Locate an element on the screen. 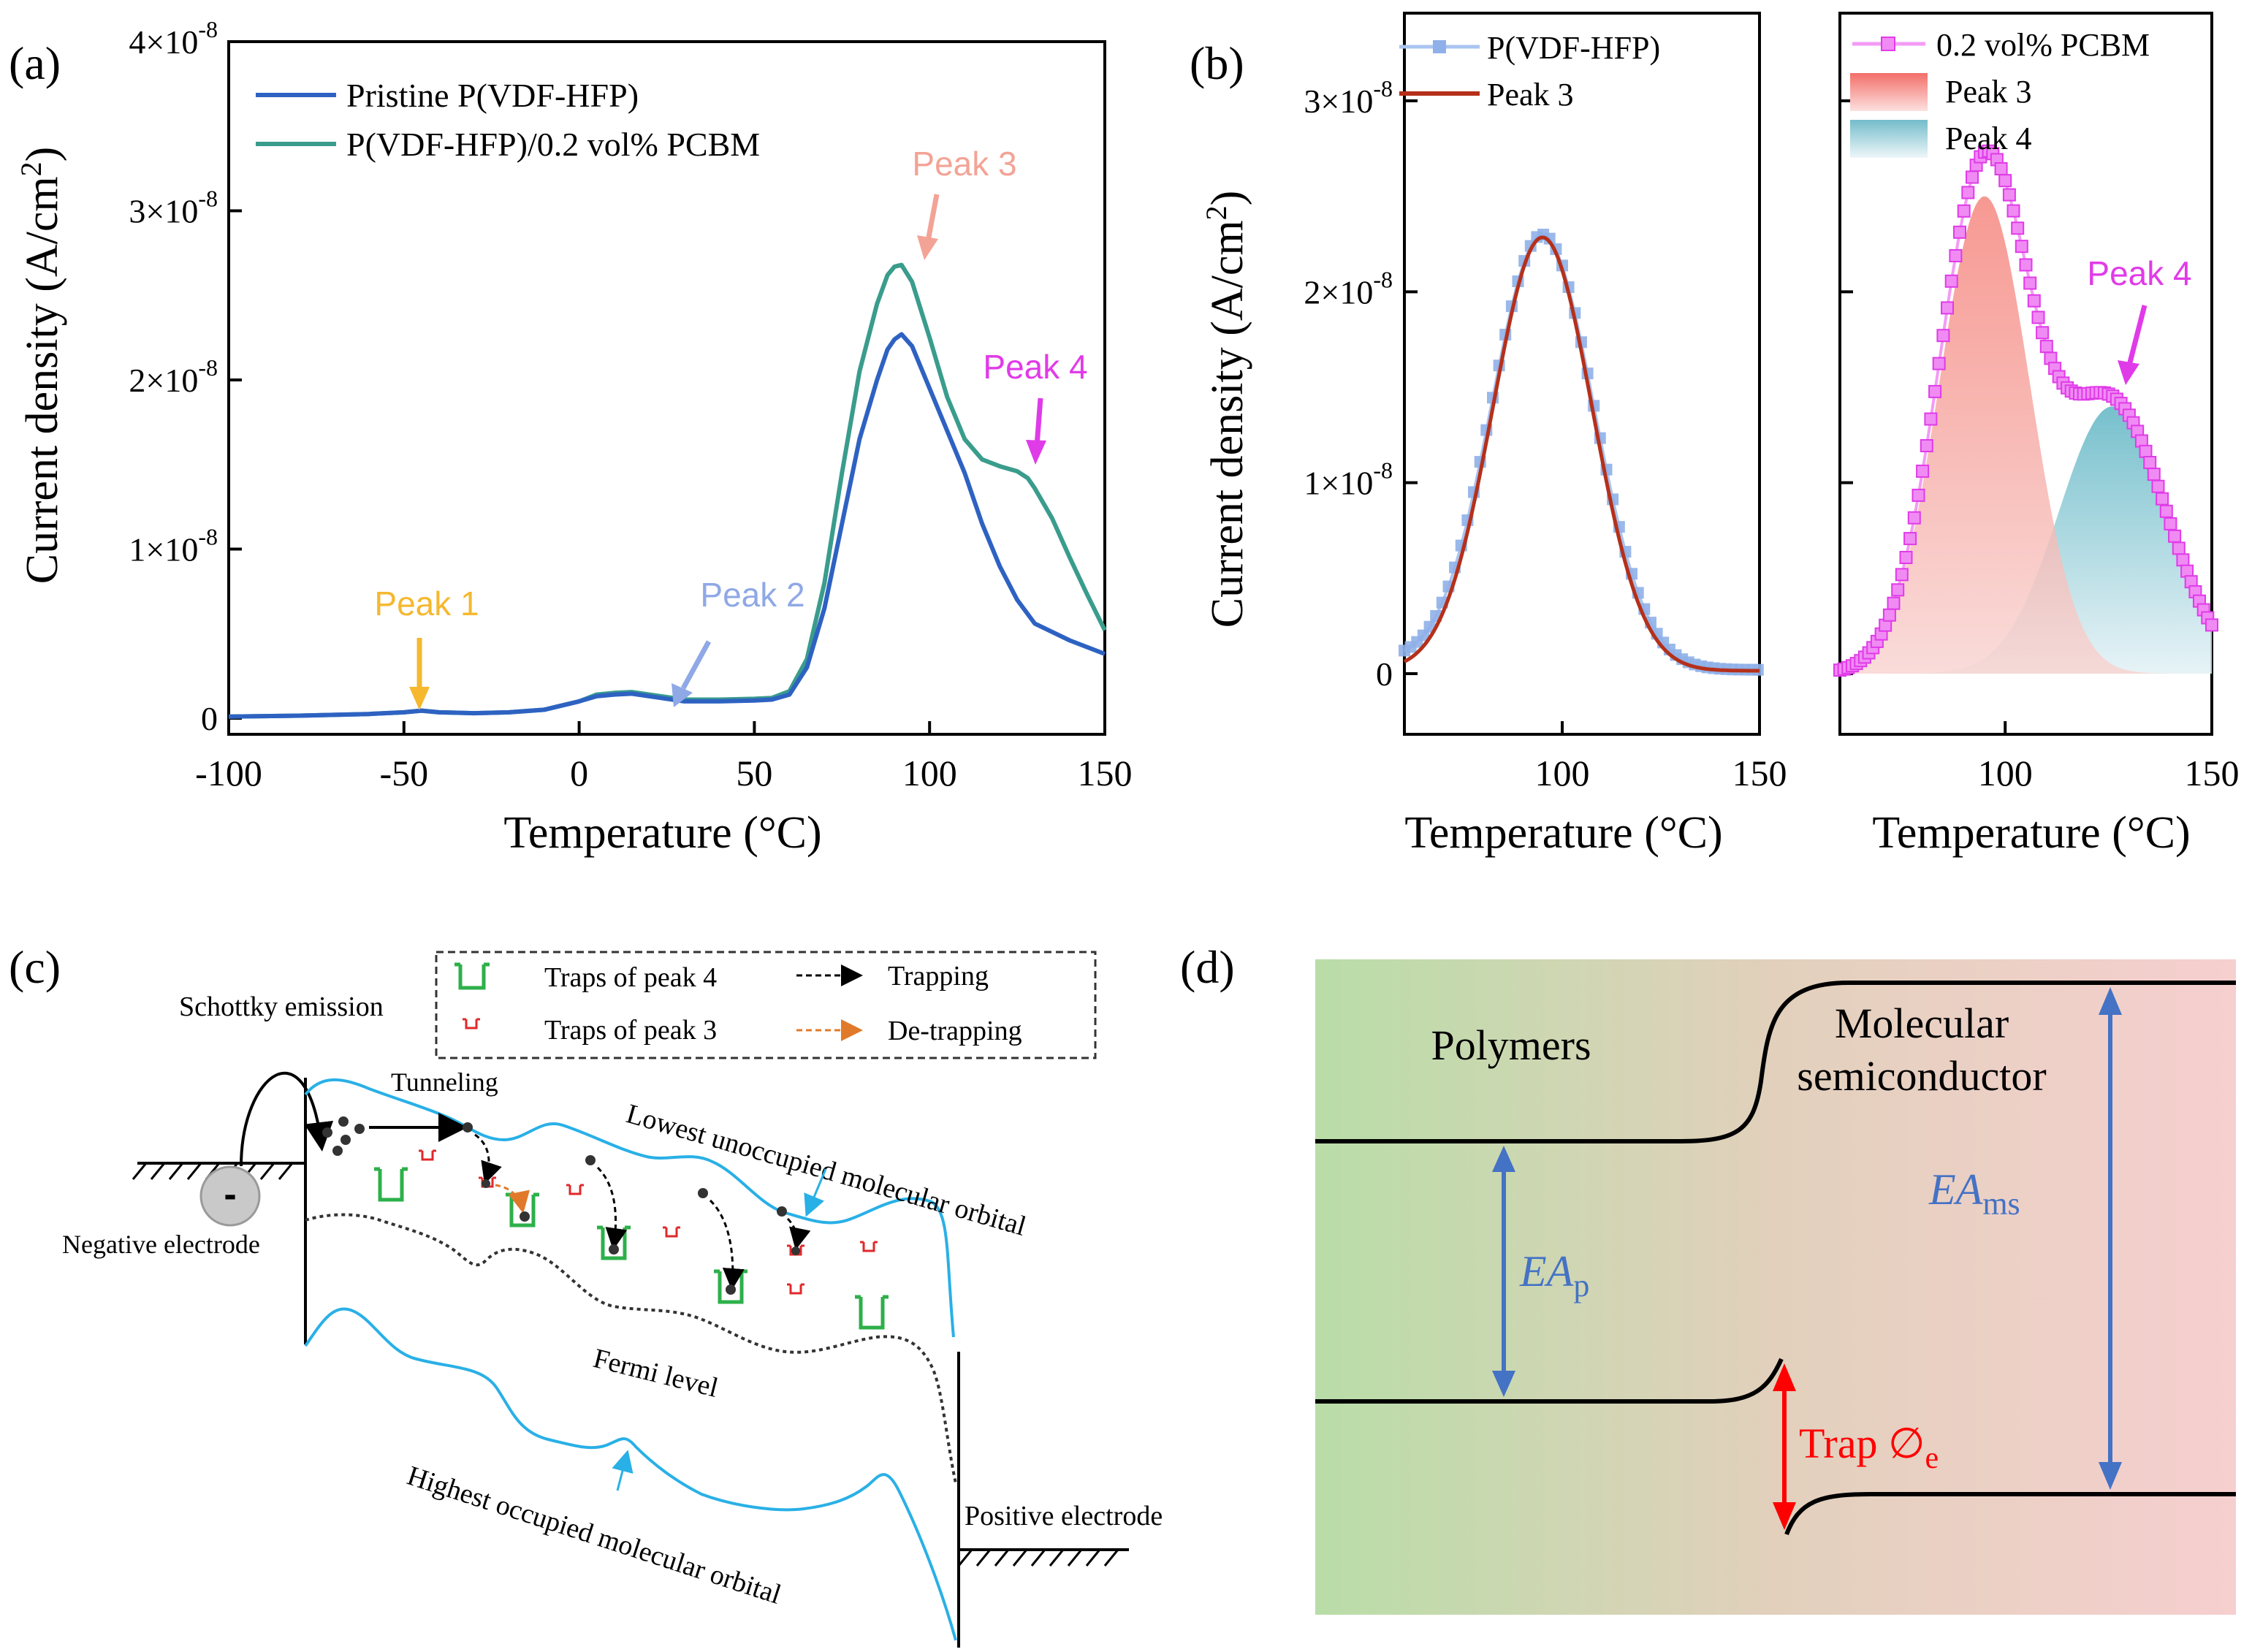  panel-a-x-tick-label: -50 is located at coordinates (403, 773).